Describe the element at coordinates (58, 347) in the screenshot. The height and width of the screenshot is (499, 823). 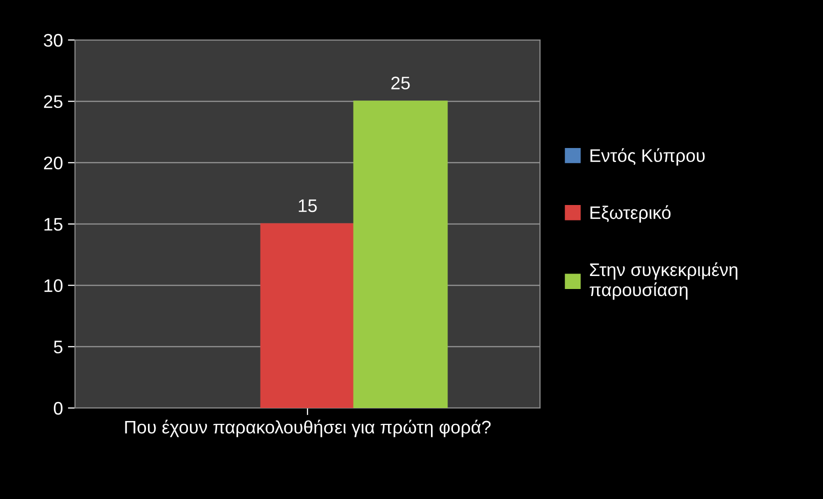
I see `y-tick-label: 5` at that location.